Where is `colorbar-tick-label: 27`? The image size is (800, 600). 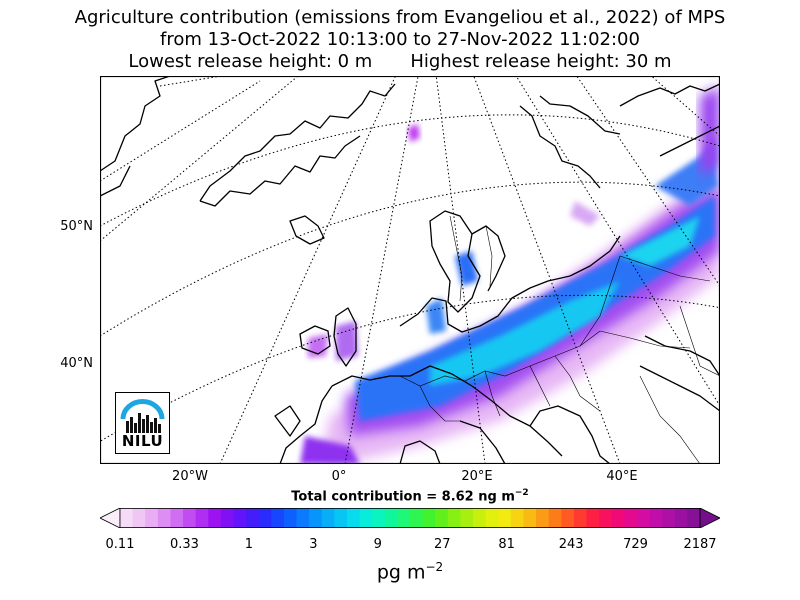 colorbar-tick-label: 27 is located at coordinates (442, 544).